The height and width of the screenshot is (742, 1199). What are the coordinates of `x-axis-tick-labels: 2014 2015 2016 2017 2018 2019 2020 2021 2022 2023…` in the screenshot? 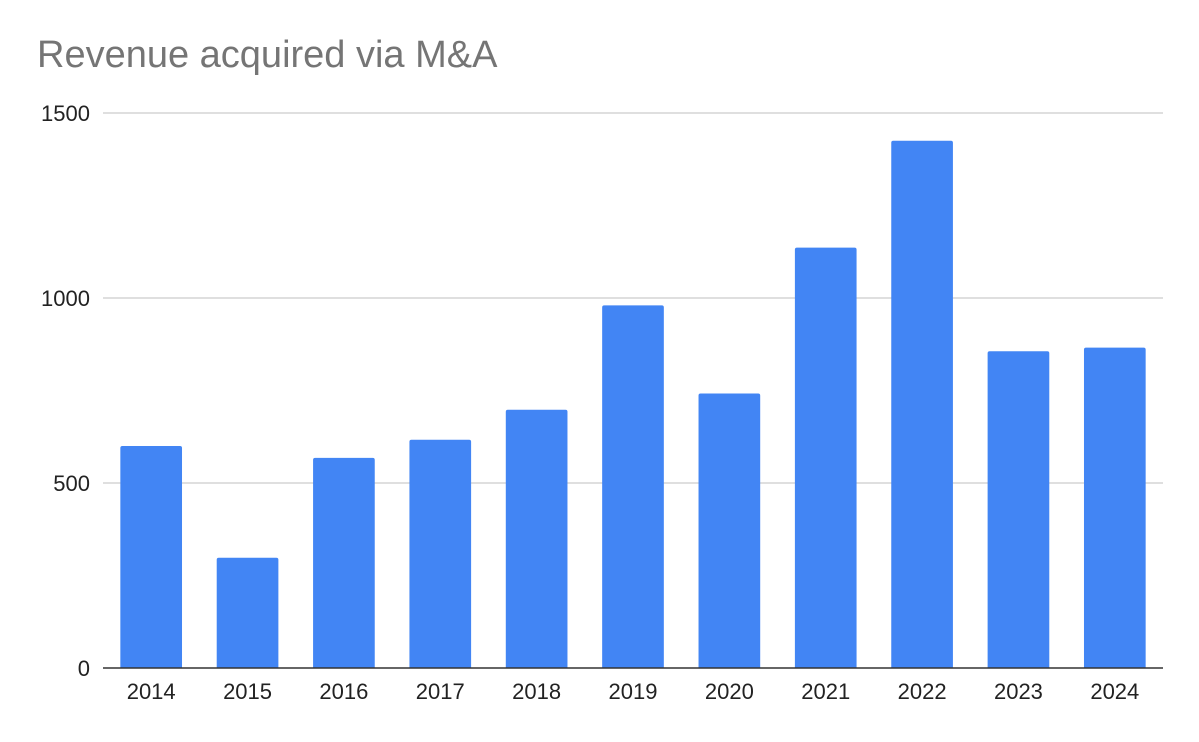 It's located at (633, 691).